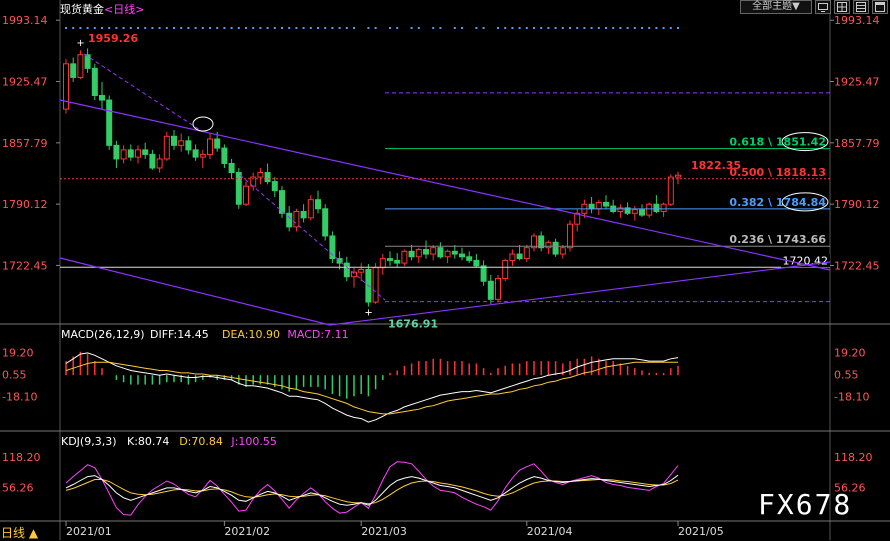  I want to click on macd-title: MACD(26,12,9), so click(103, 334).